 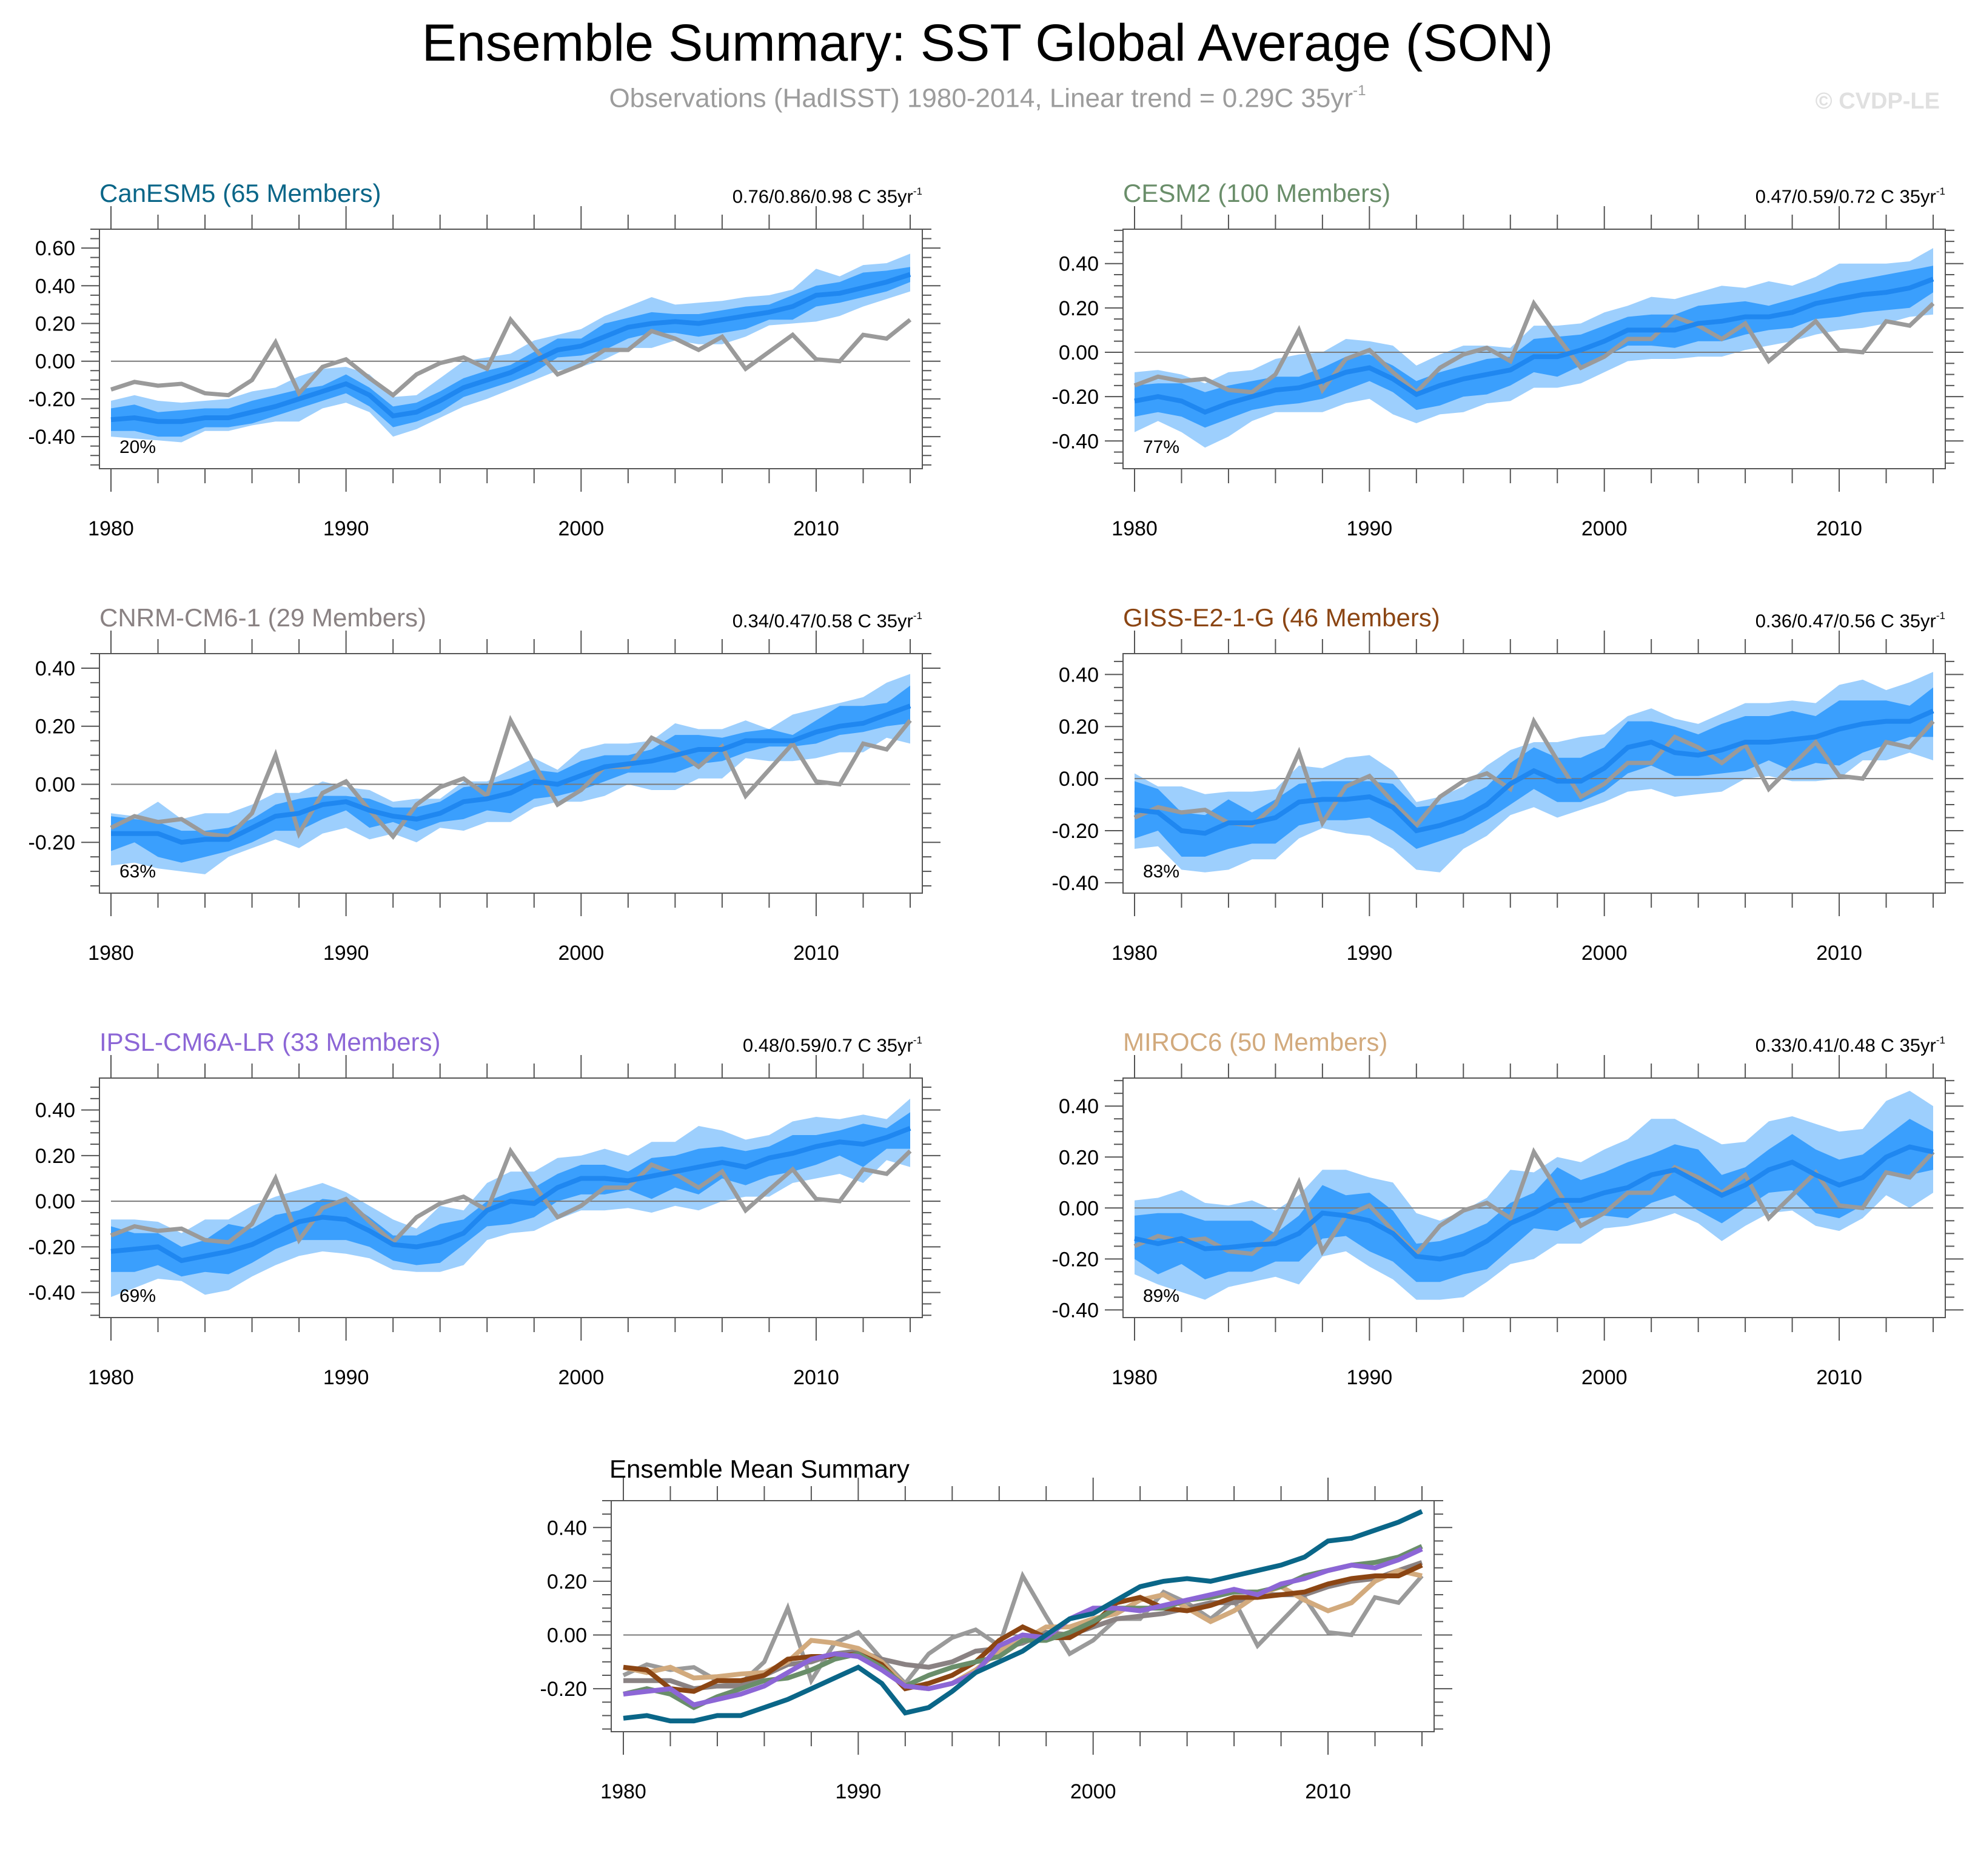 I want to click on panel-title: Ensemble Mean Summary, so click(x=760, y=1469).